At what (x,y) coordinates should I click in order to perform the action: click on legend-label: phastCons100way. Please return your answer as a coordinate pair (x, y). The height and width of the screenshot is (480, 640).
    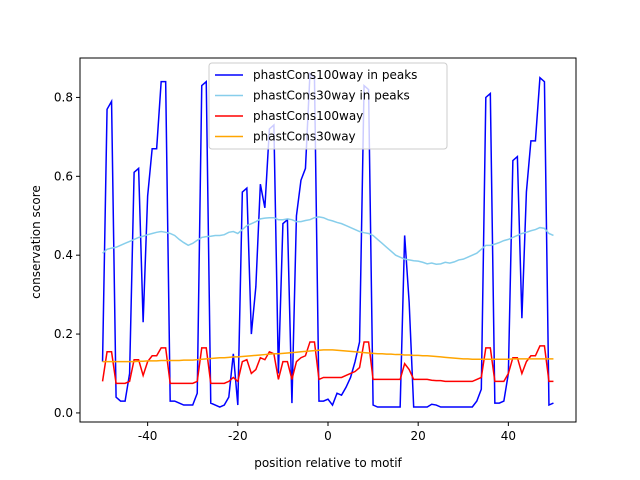
    Looking at the image, I should click on (308, 116).